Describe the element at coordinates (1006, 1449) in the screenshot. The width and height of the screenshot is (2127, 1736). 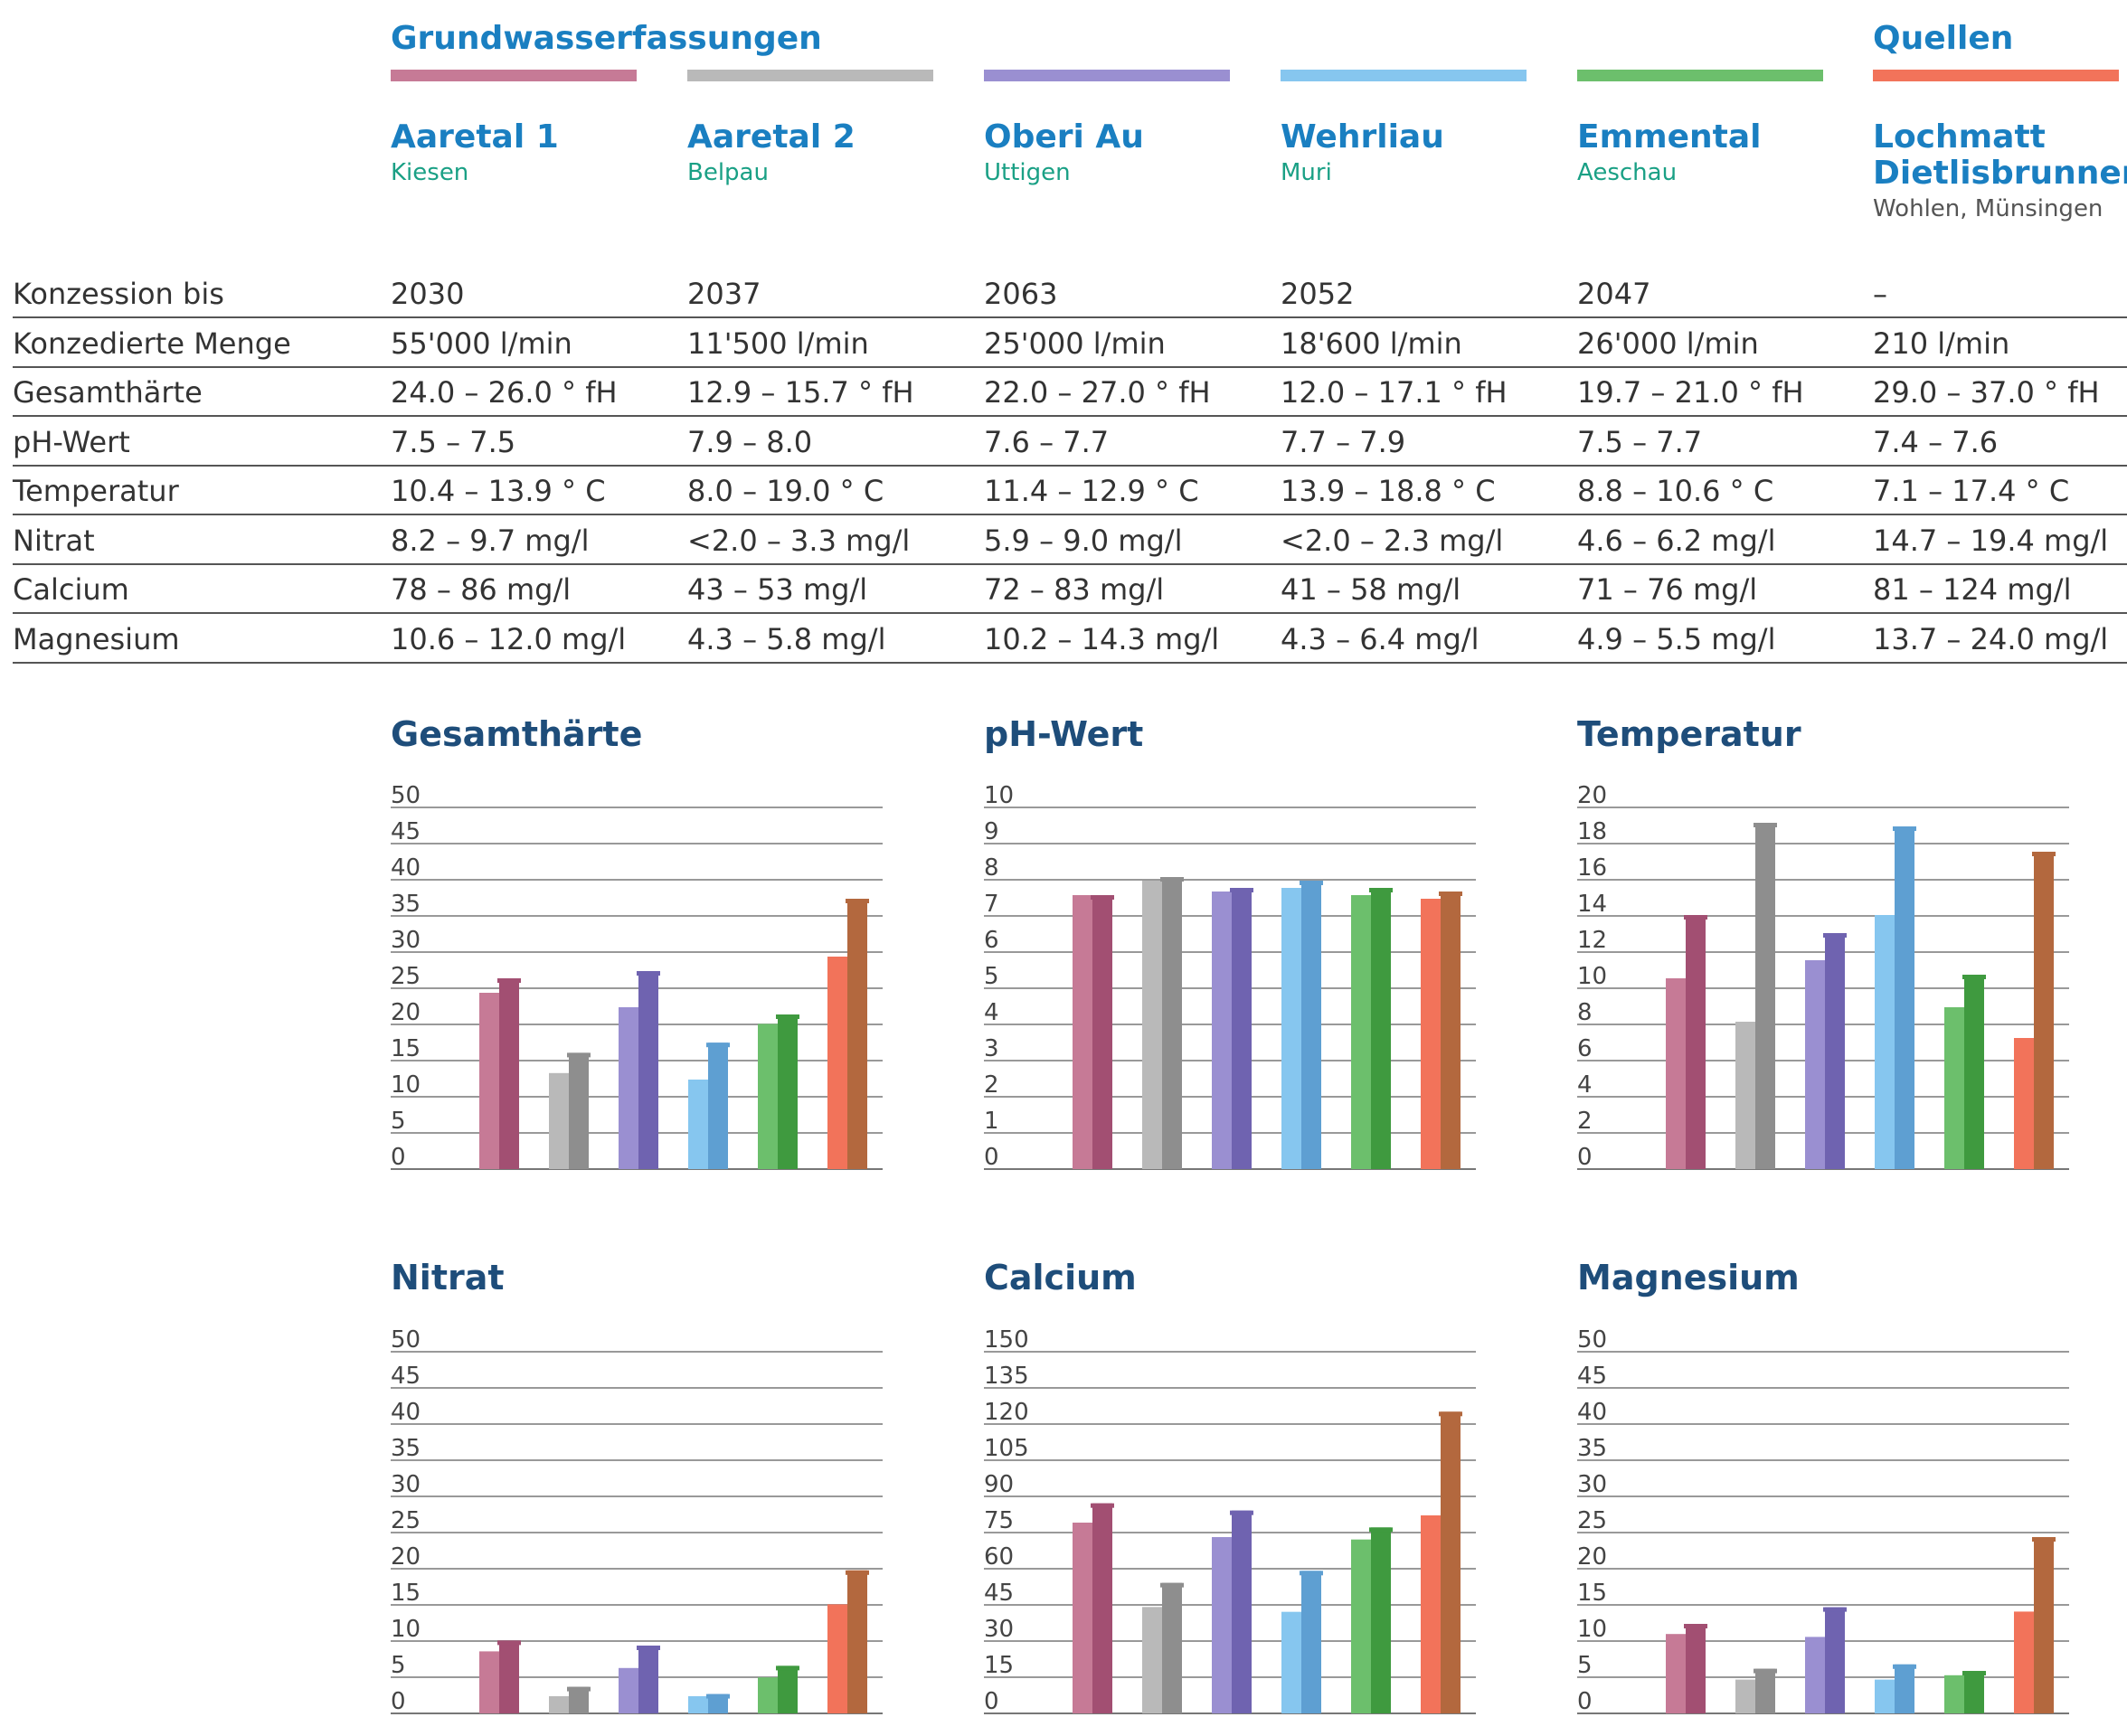
I see `y-tick-label: 105` at that location.